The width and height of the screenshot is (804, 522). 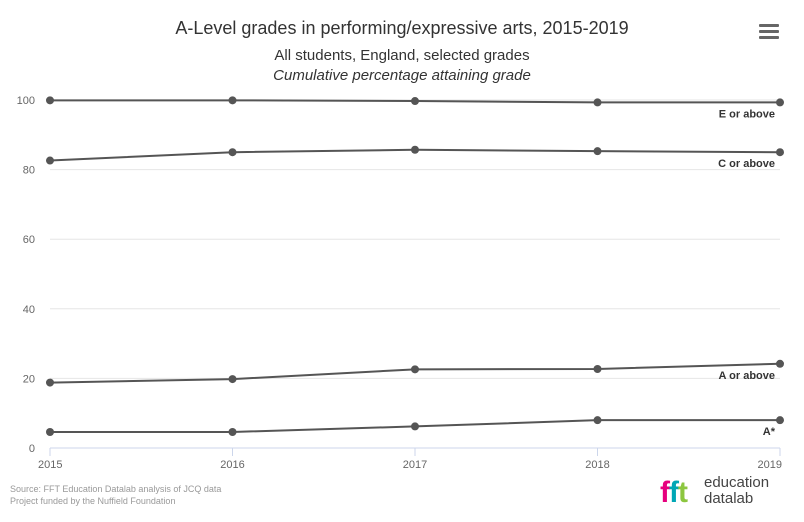 What do you see at coordinates (29, 240) in the screenshot?
I see `y-tick-label: 60` at bounding box center [29, 240].